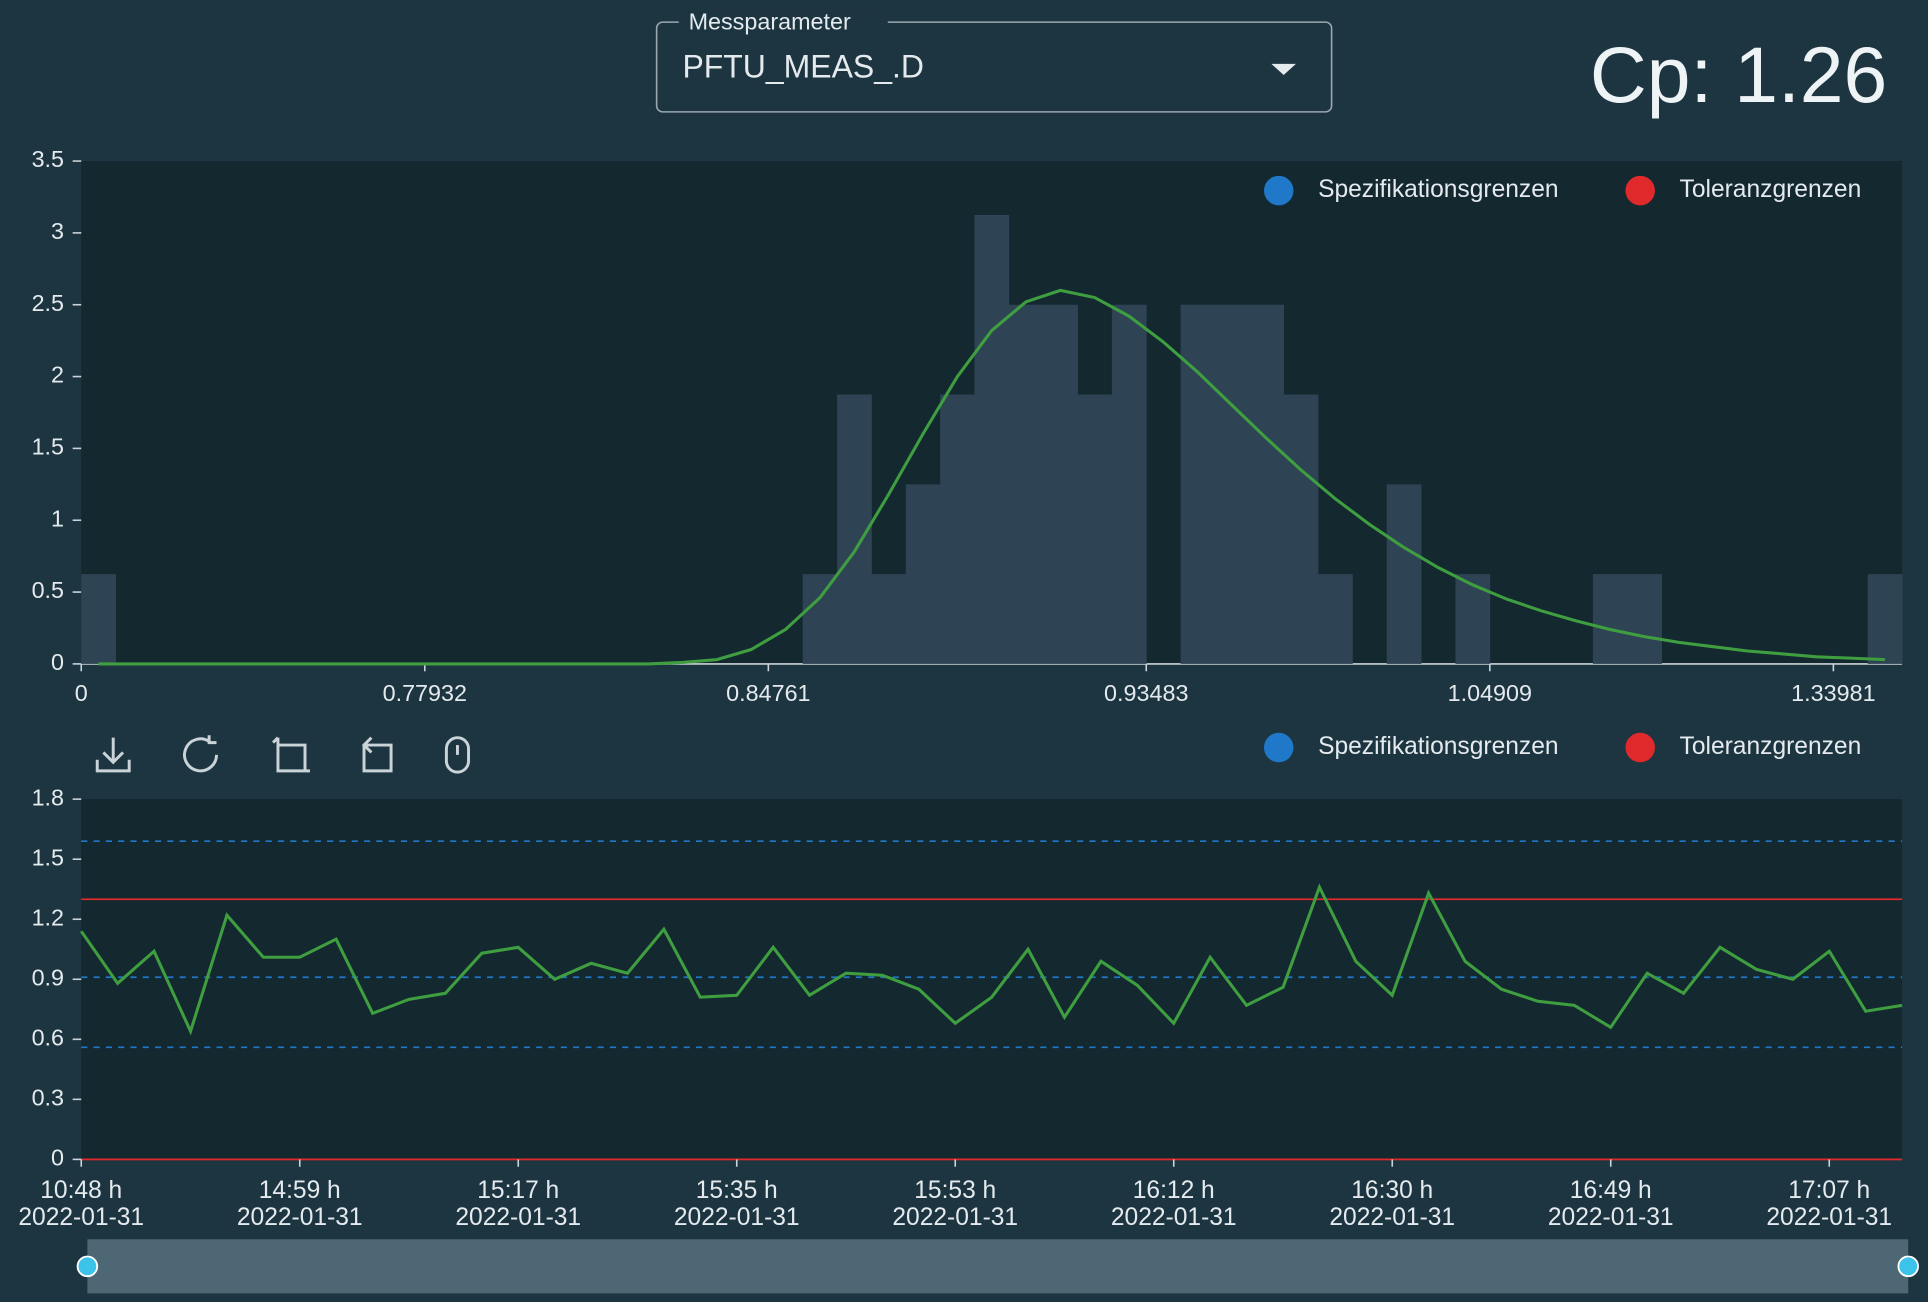 This screenshot has height=1302, width=1928. I want to click on zoom-reset-icon, so click(377, 754).